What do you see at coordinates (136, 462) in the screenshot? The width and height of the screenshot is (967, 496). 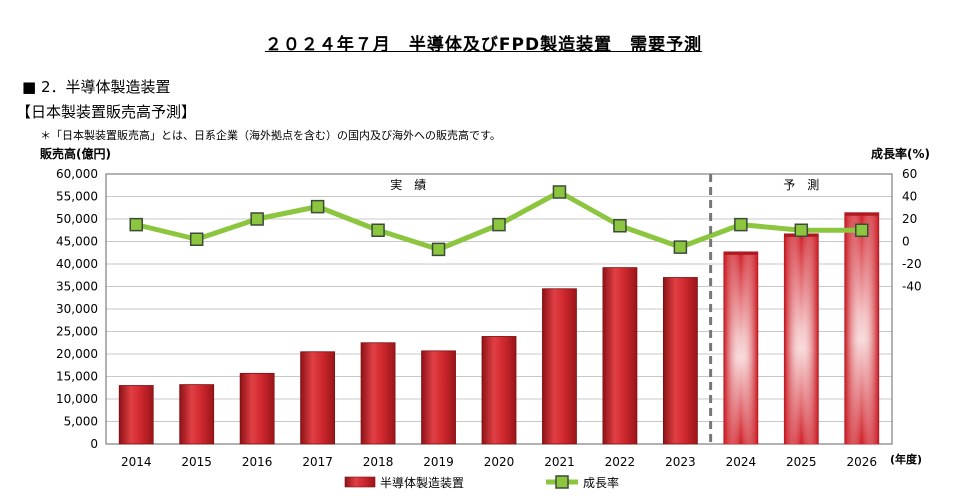 I see `x-tick-label: 2014` at bounding box center [136, 462].